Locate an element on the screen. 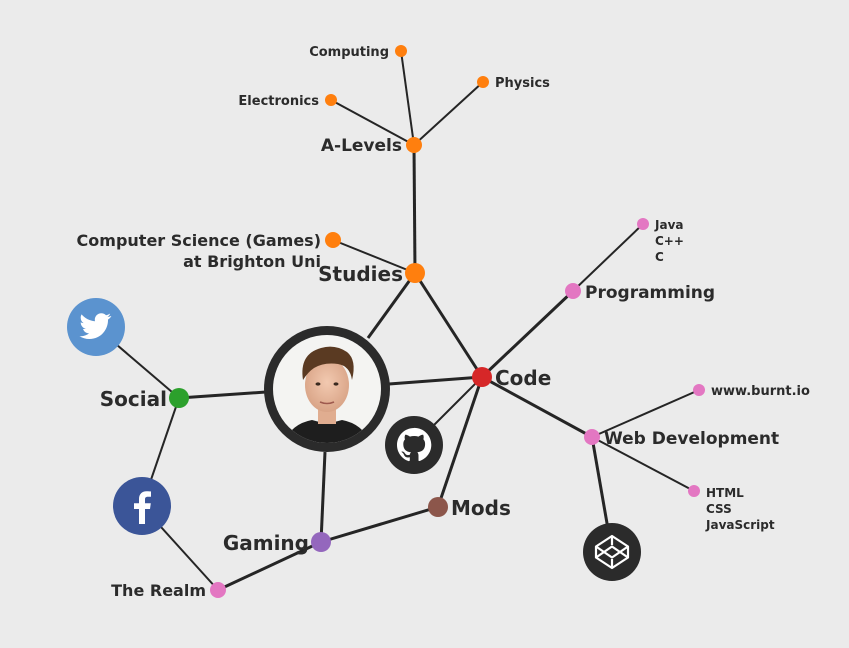  edge-alevels-physics is located at coordinates (448, 113).